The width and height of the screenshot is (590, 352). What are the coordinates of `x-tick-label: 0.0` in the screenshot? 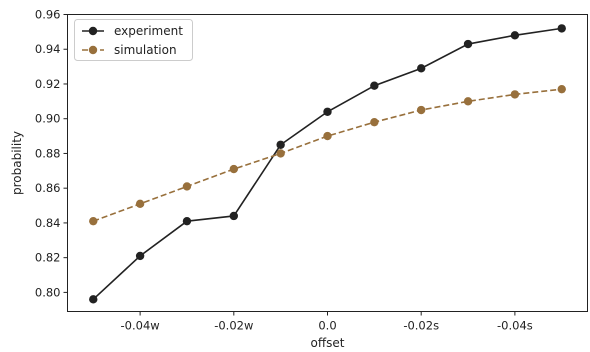 It's located at (327, 326).